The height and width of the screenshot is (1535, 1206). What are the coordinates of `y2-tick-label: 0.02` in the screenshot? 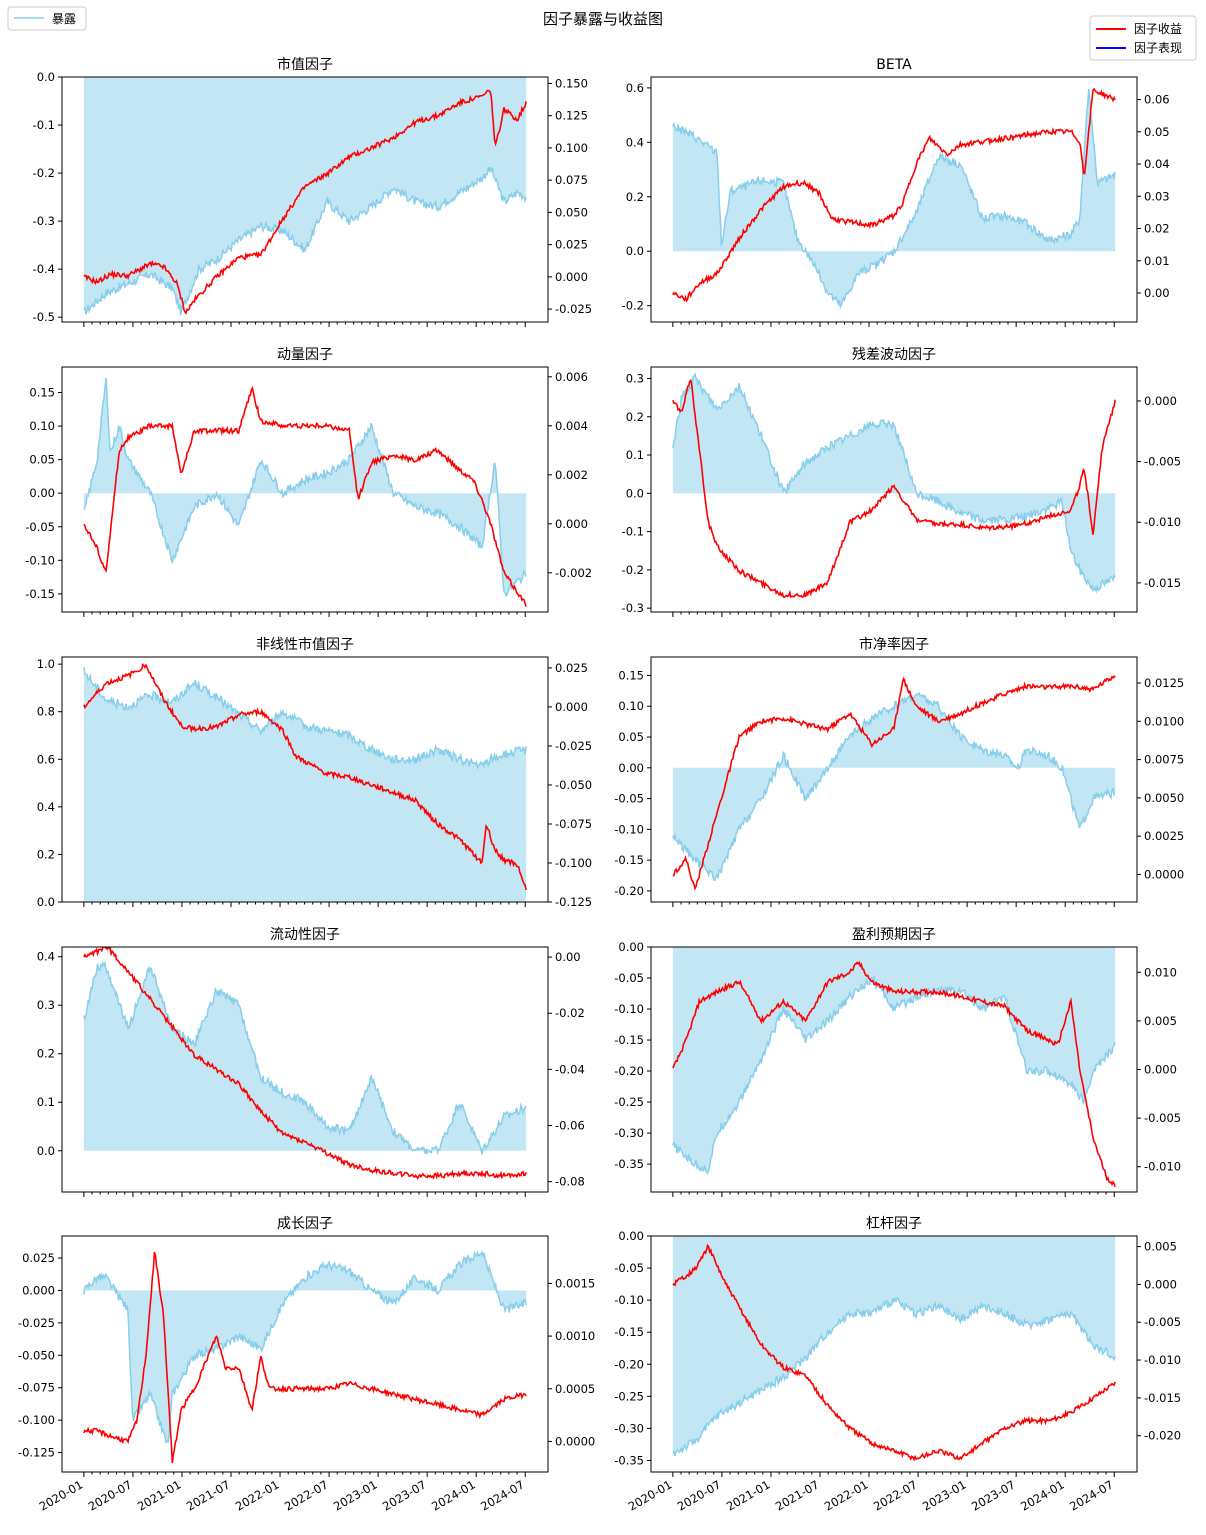 It's located at (1157, 229).